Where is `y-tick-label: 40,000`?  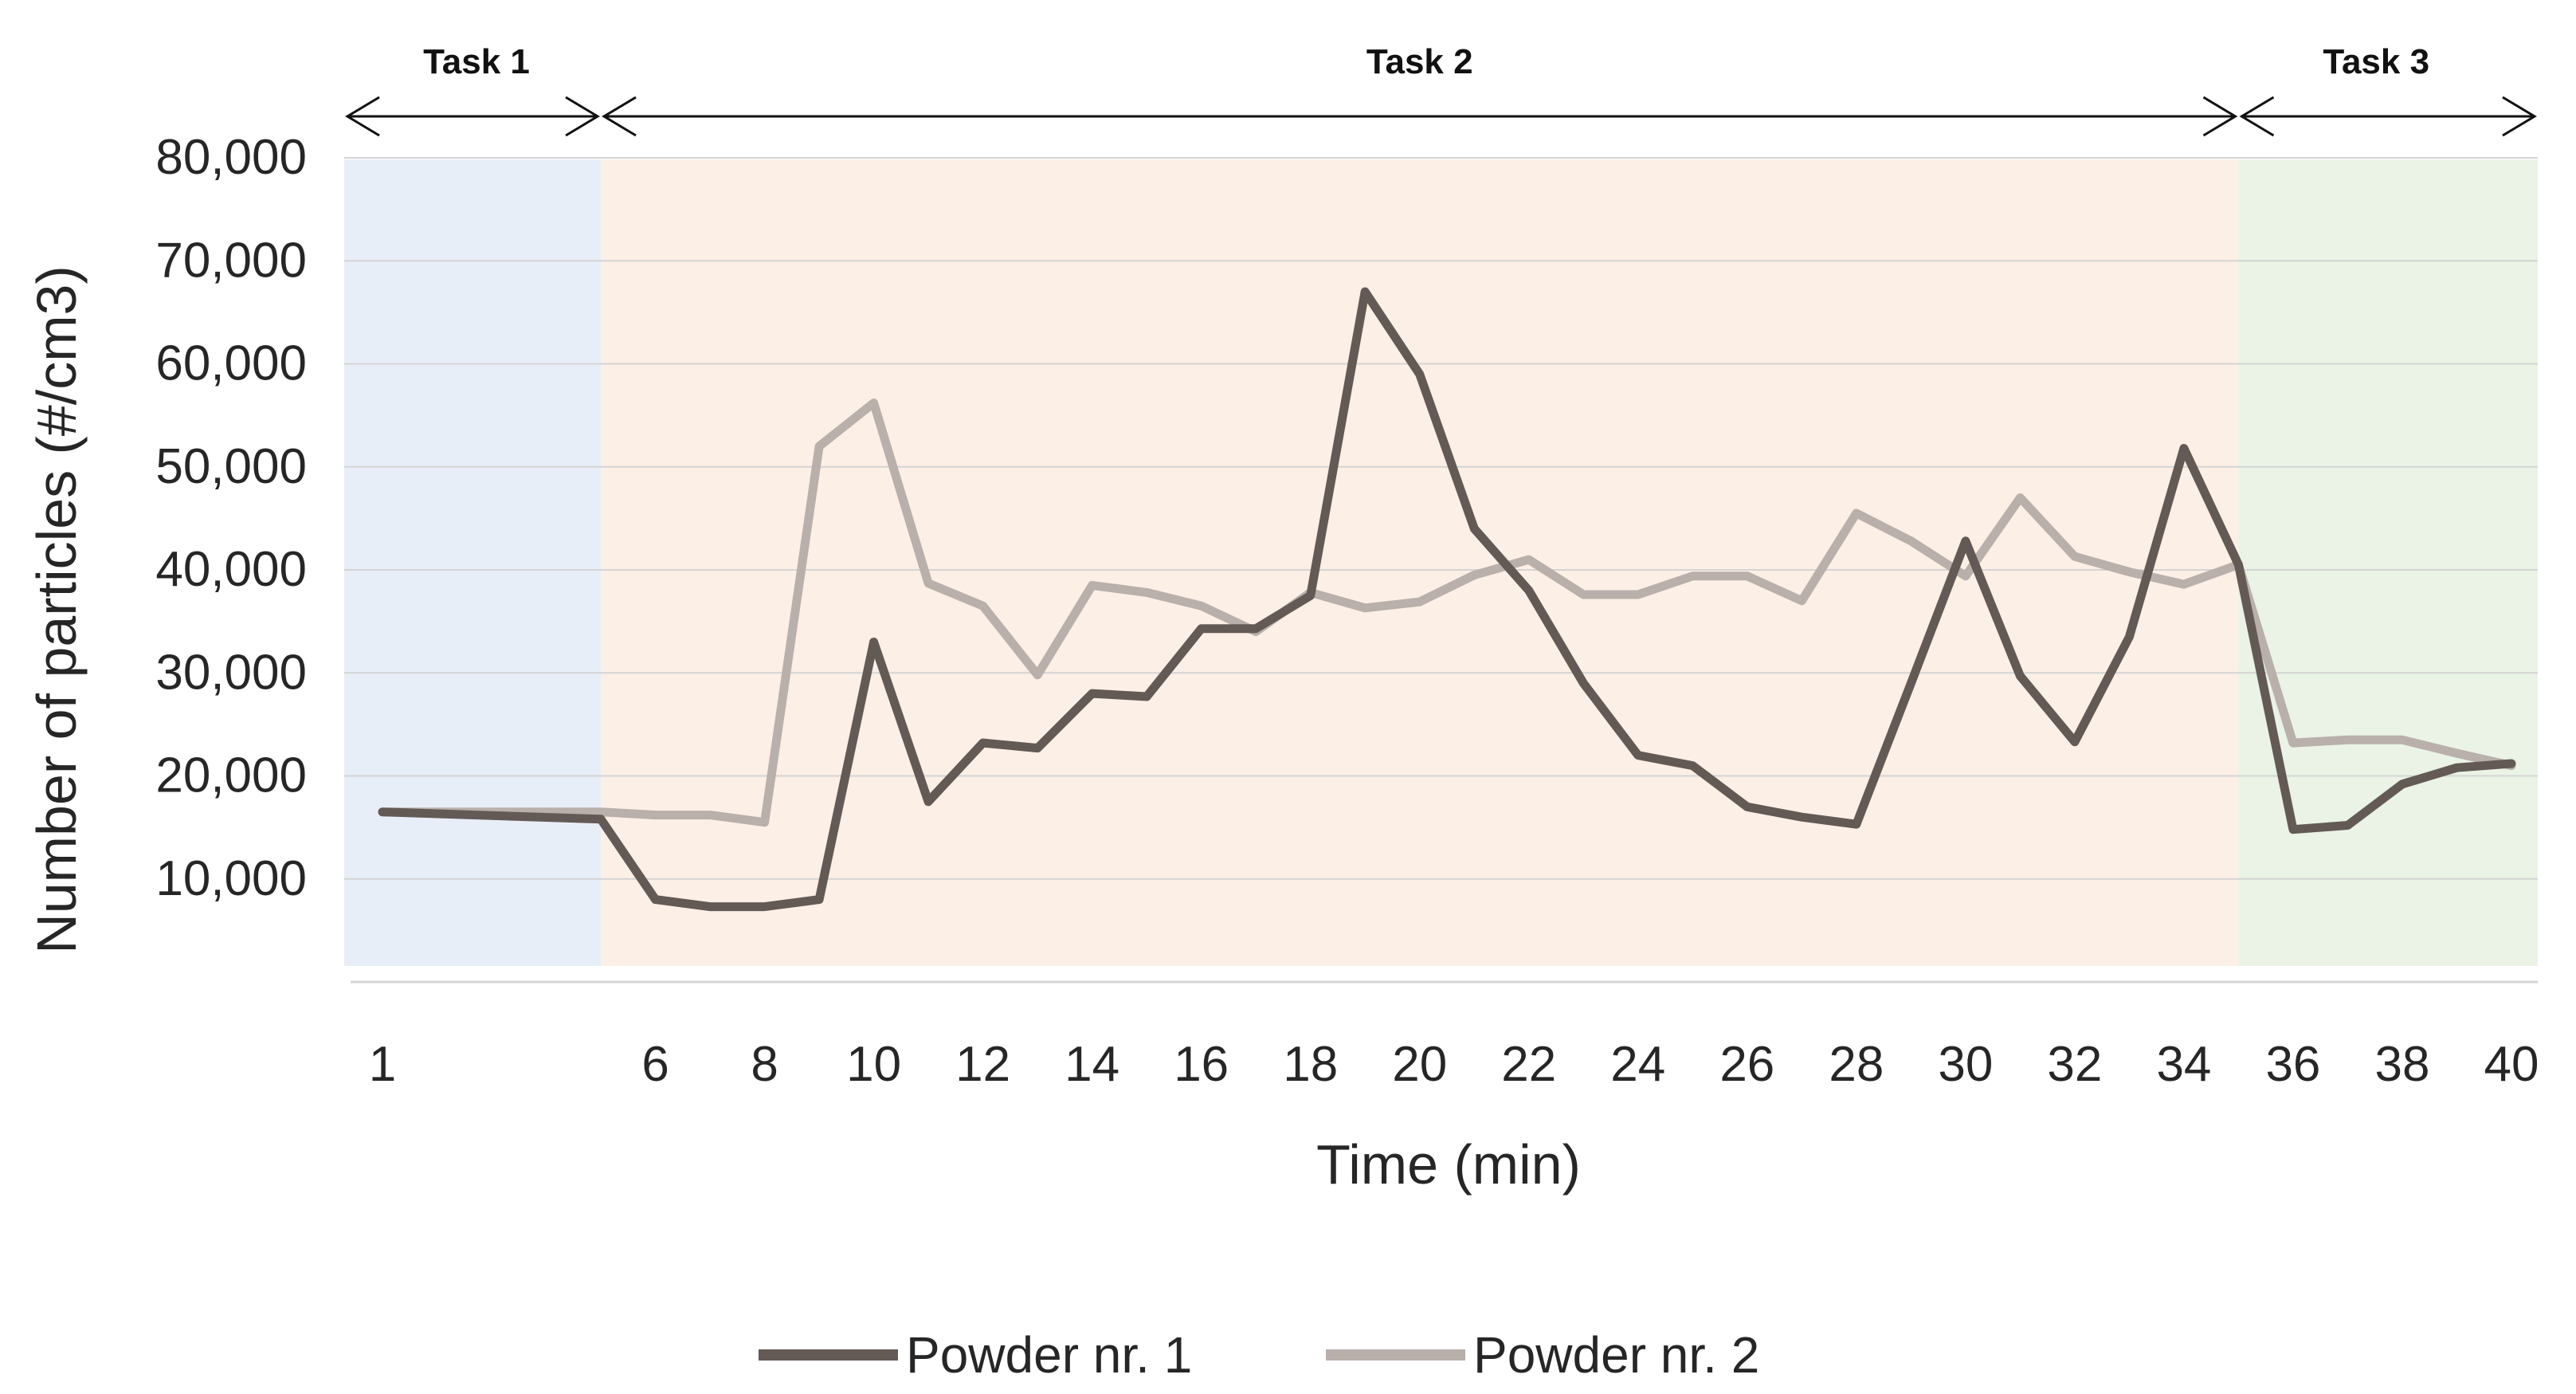 y-tick-label: 40,000 is located at coordinates (231, 569).